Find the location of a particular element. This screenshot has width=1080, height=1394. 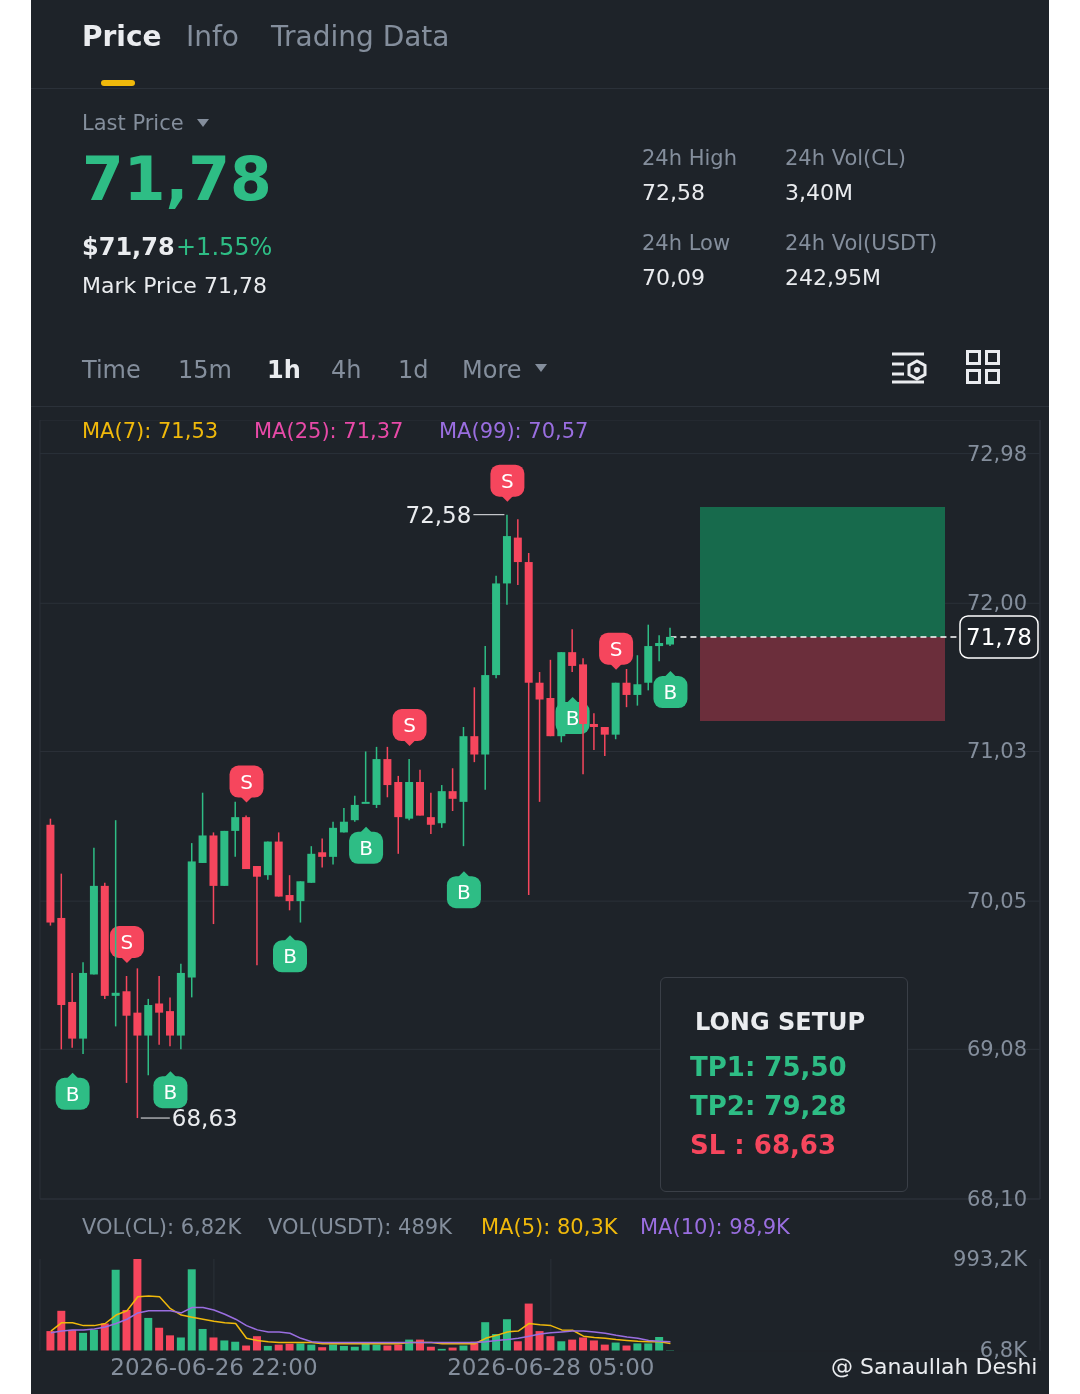

text: 70,09 is located at coordinates (673, 277).